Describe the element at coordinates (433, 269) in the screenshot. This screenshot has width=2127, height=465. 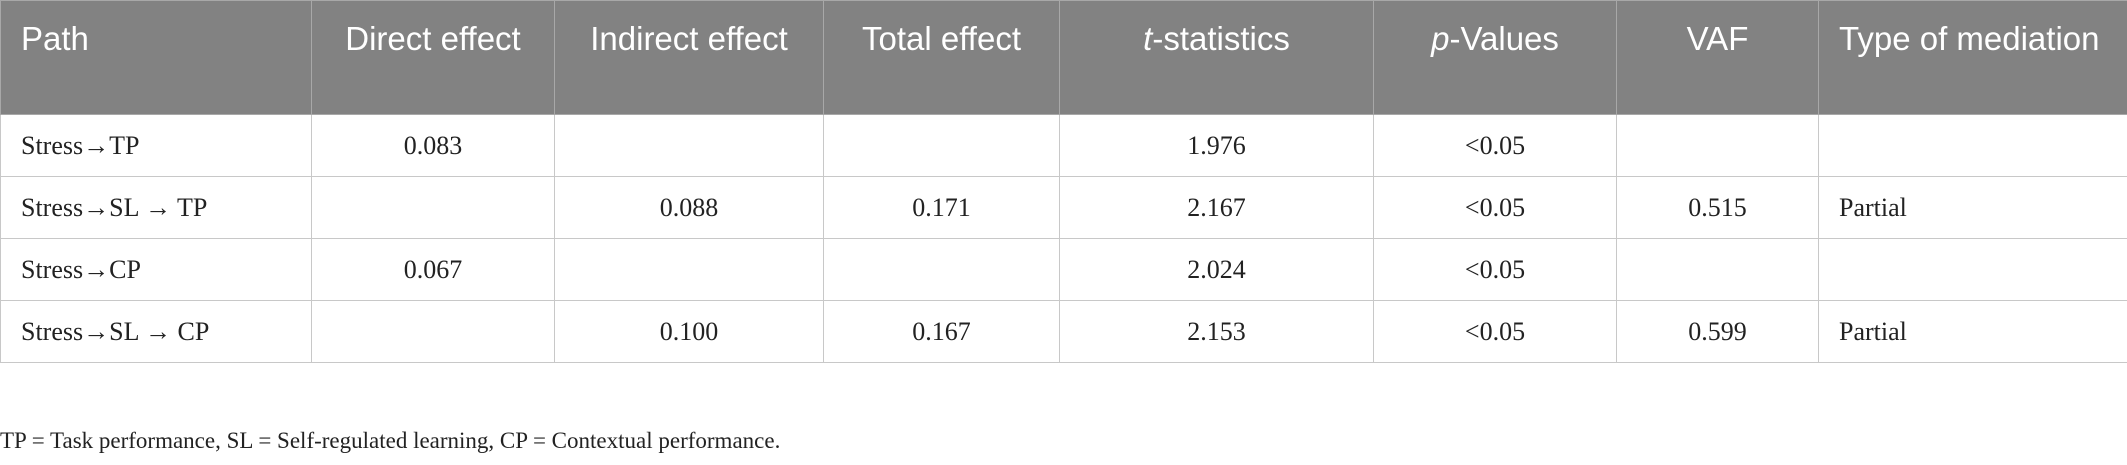
I see `cell-direct-effect: 0.067` at that location.